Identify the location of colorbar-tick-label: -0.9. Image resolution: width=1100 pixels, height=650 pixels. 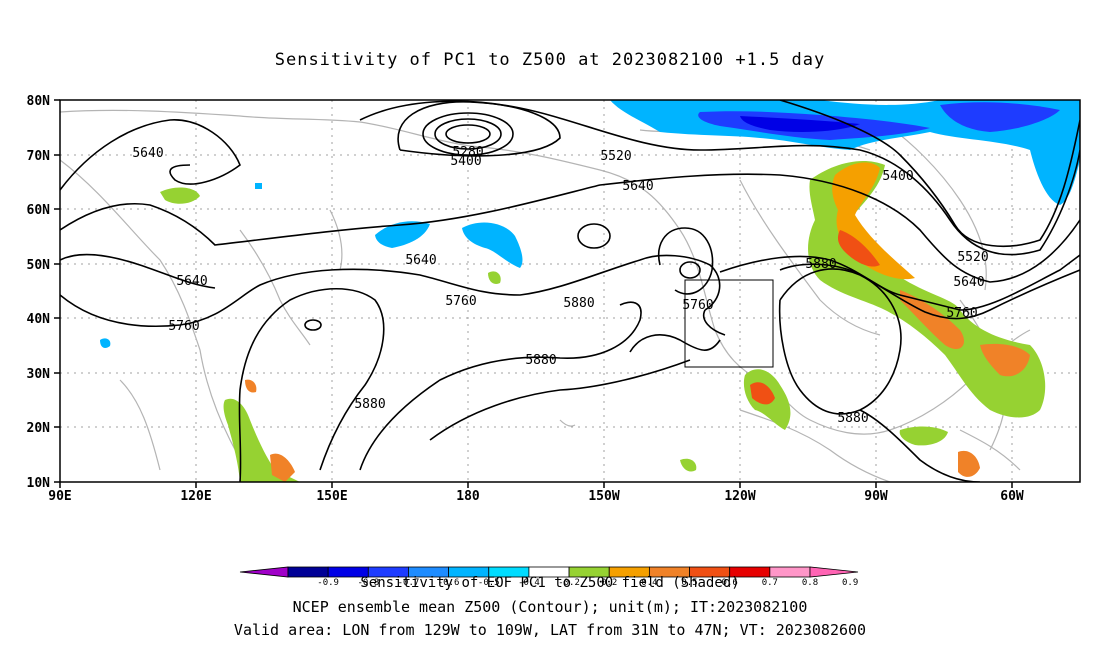
(328, 583).